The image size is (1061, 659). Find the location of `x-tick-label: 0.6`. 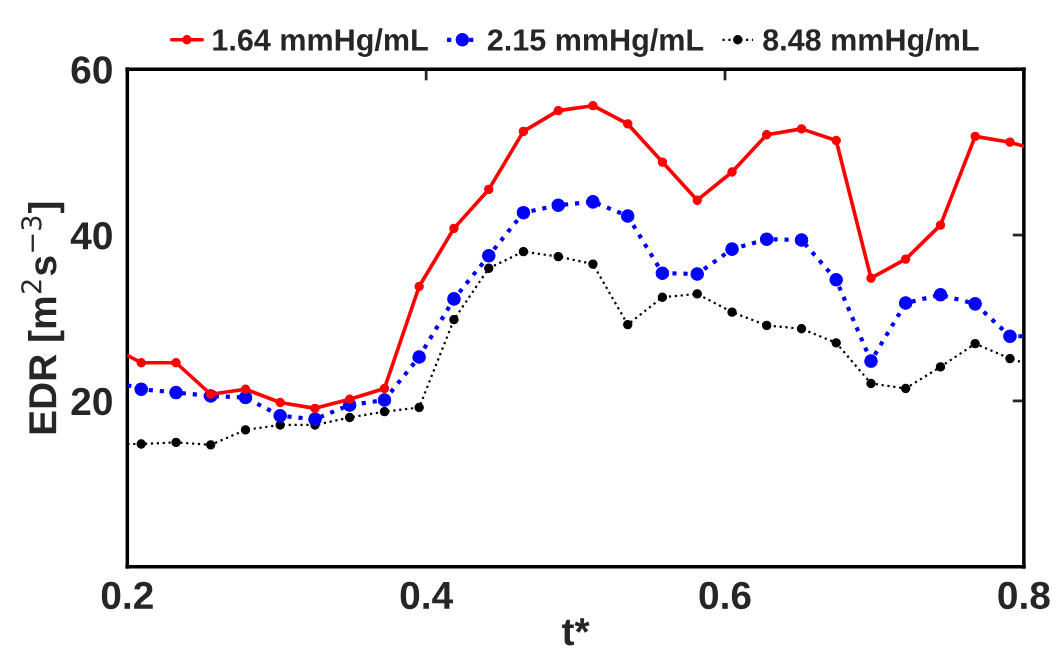

x-tick-label: 0.6 is located at coordinates (725, 595).